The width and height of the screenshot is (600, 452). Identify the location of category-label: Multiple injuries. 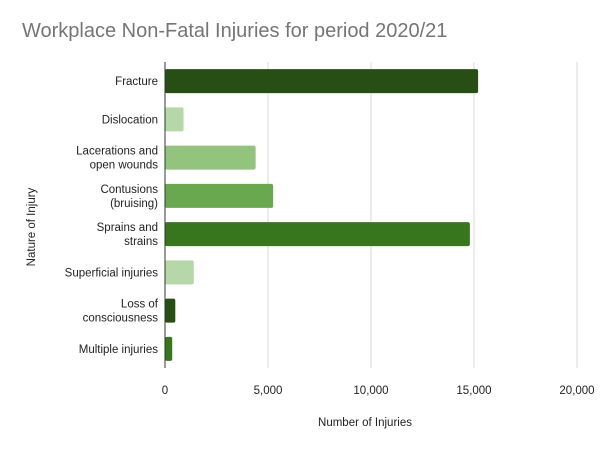
(119, 350).